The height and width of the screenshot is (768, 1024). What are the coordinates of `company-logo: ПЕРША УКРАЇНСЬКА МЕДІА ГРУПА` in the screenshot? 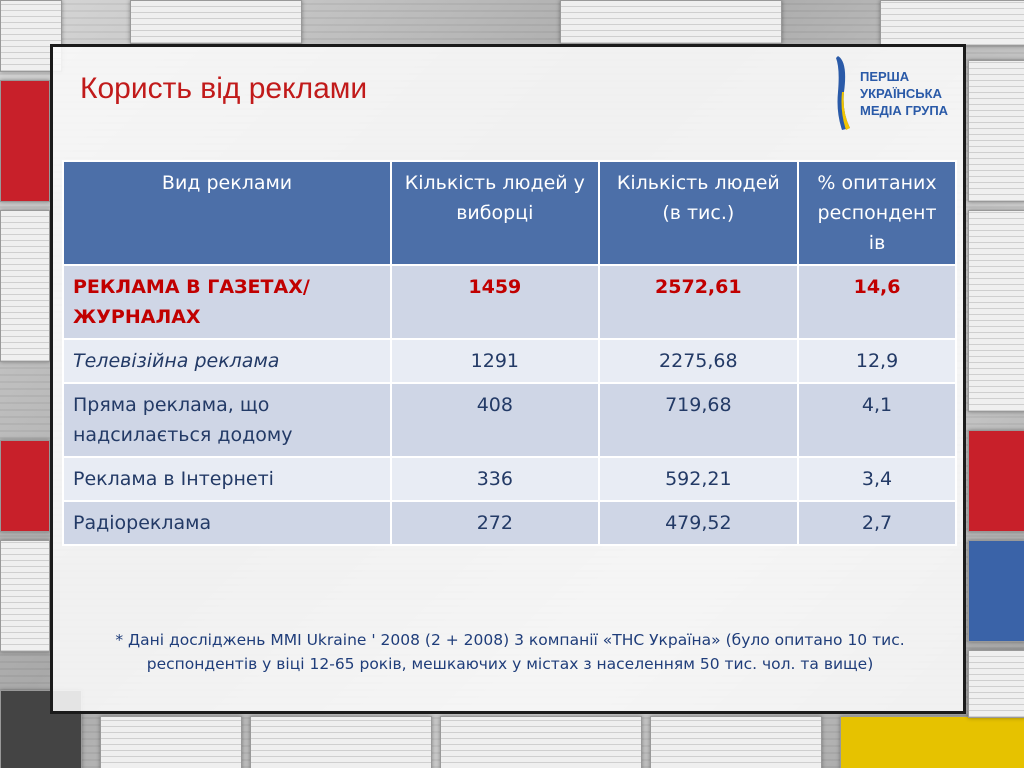 It's located at (898, 94).